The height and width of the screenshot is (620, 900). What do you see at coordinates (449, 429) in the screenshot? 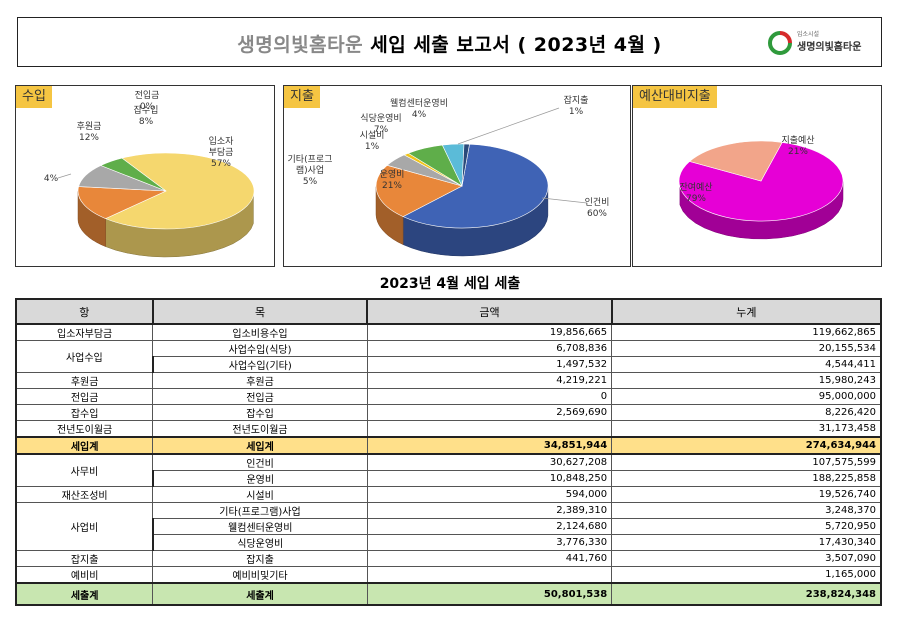
I see `table-row: 전년도이월금 전년도이월금 31,173,458` at bounding box center [449, 429].